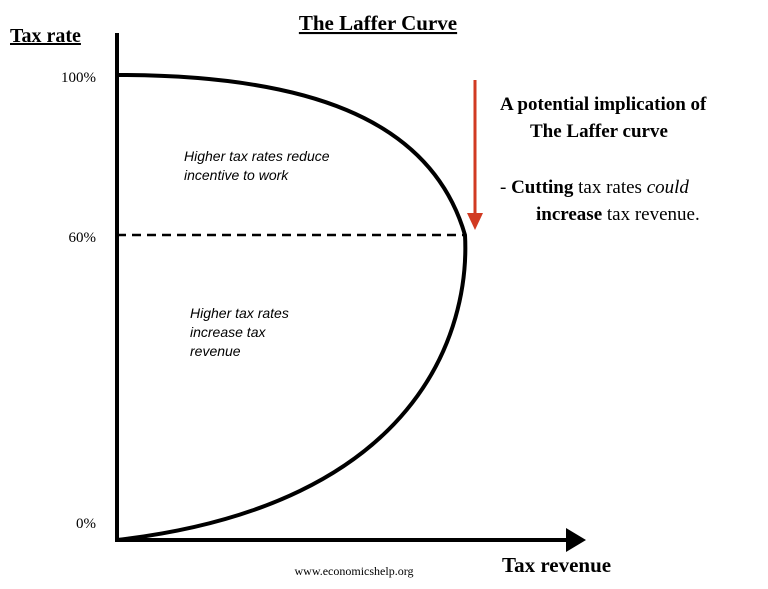 Image resolution: width=768 pixels, height=589 pixels. I want to click on y-label: 0%, so click(86, 524).